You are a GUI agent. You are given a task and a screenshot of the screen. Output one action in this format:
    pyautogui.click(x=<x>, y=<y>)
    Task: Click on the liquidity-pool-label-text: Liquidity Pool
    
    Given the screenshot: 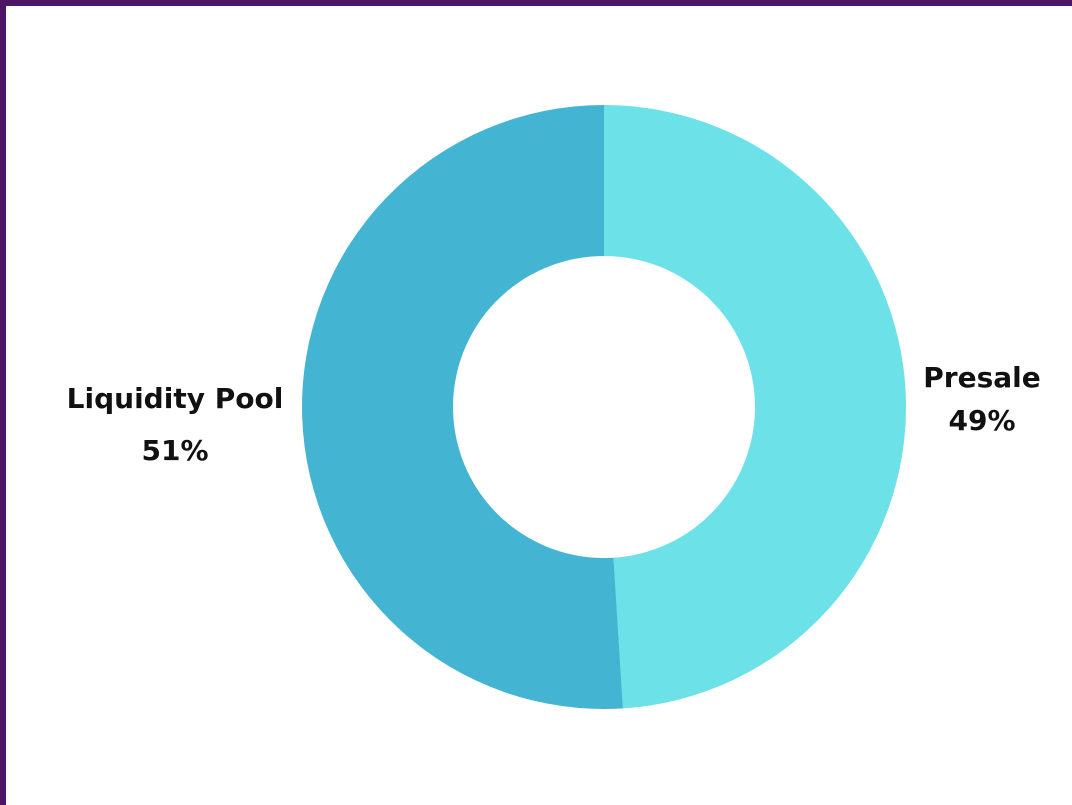 What is the action you would take?
    pyautogui.click(x=175, y=398)
    